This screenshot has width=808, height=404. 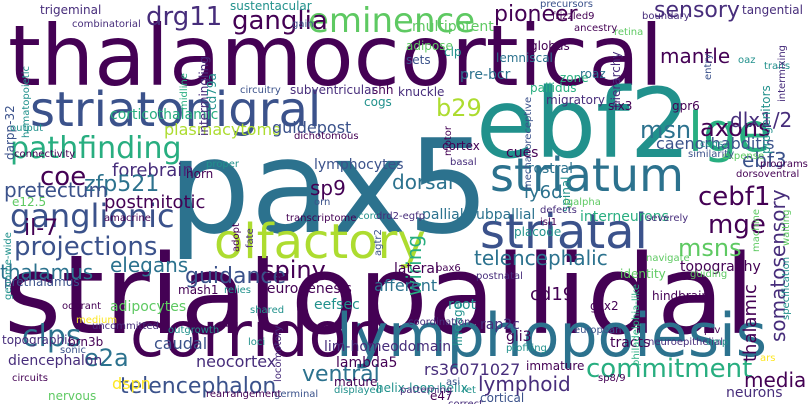 What do you see at coordinates (549, 222) in the screenshot?
I see `word-isl1: isl1` at bounding box center [549, 222].